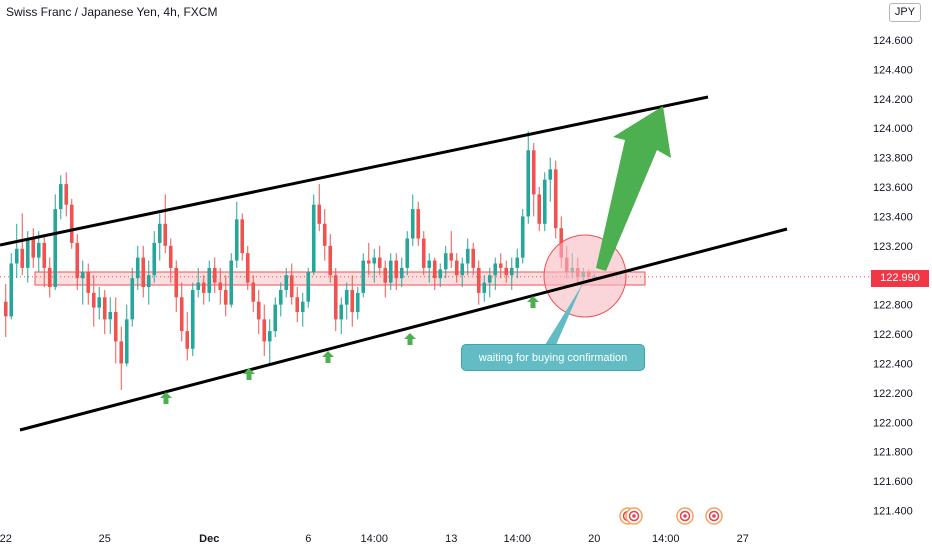 This screenshot has height=550, width=932. I want to click on y-tick-label: 124.200, so click(893, 100).